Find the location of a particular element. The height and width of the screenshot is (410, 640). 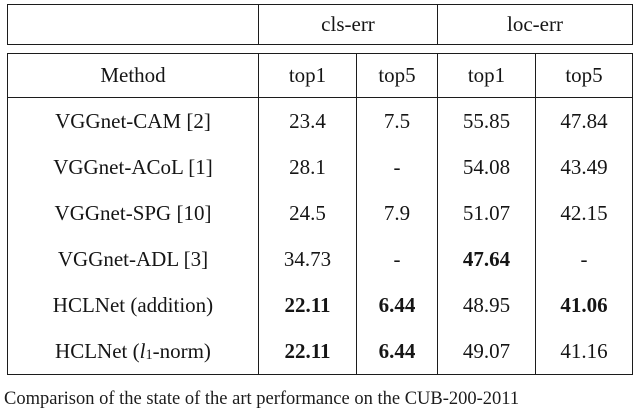

value-cell: 23.4 is located at coordinates (307, 121).